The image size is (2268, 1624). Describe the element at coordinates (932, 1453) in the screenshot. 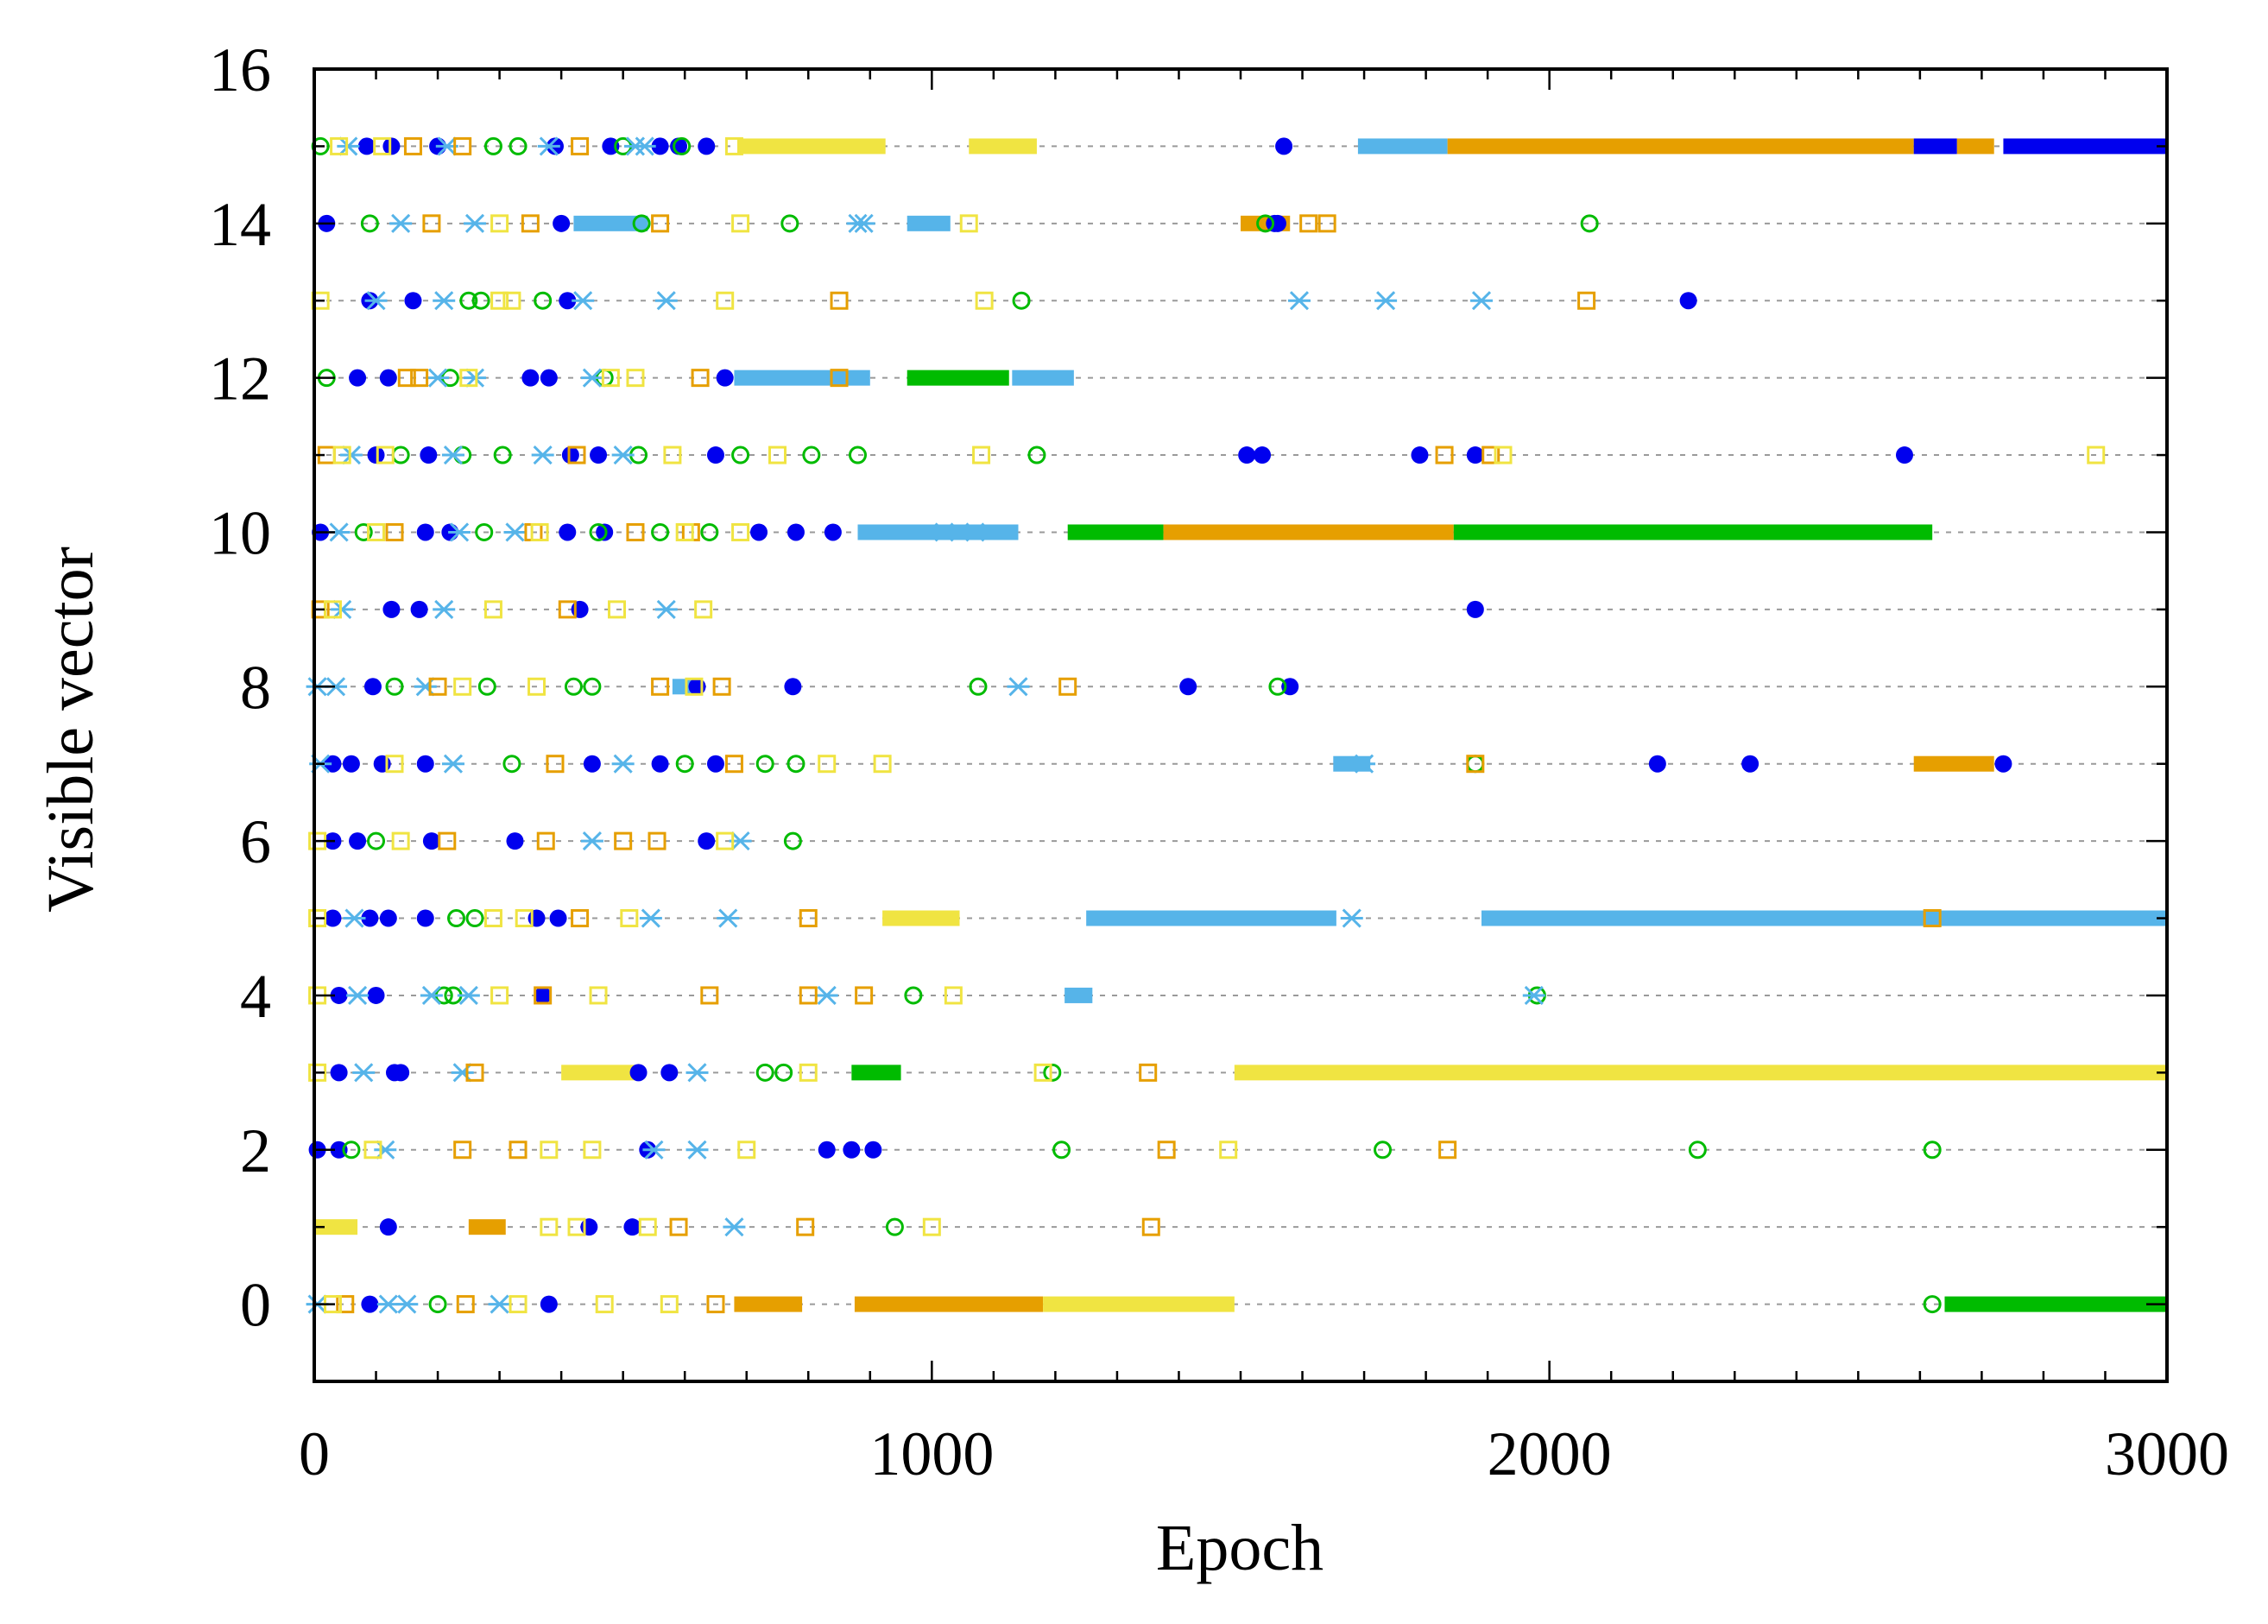

I see `x-tick-label: 1000` at that location.